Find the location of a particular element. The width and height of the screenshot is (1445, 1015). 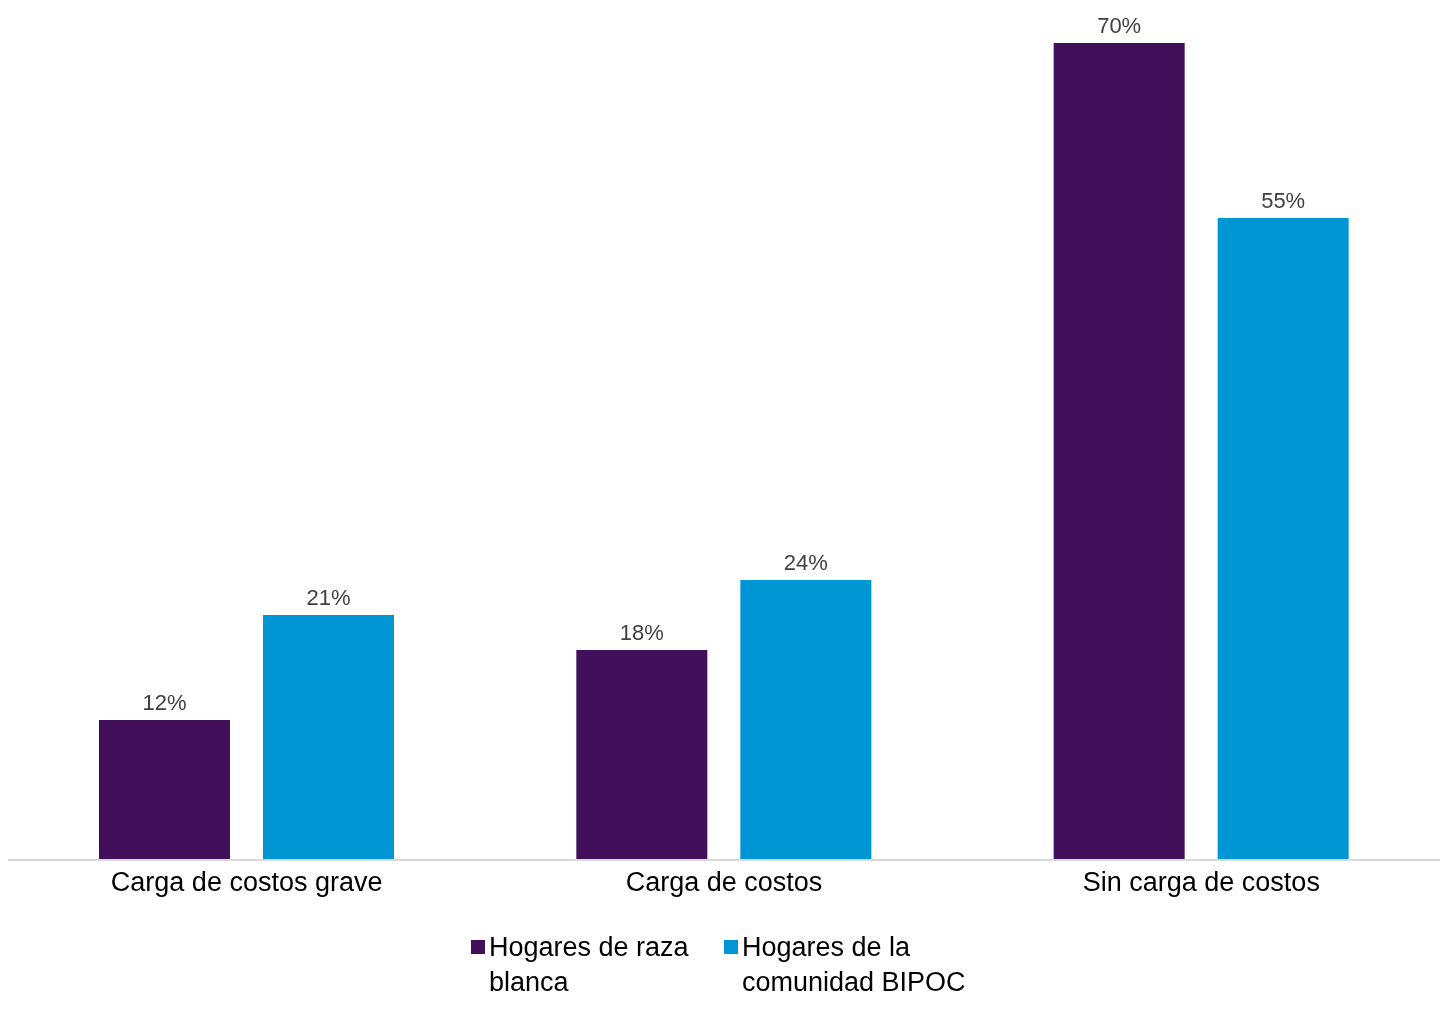

data-label: 21% is located at coordinates (328, 597).